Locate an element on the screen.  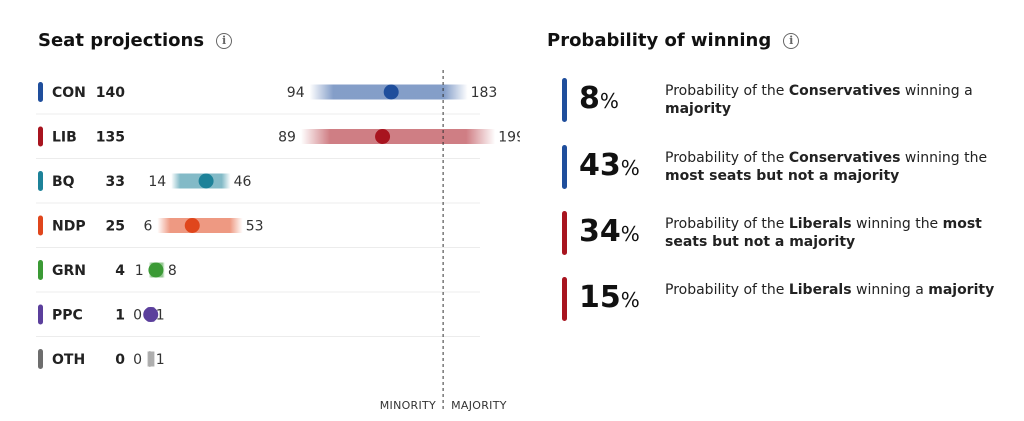
party-seat-count: 0 is located at coordinates (120, 360).